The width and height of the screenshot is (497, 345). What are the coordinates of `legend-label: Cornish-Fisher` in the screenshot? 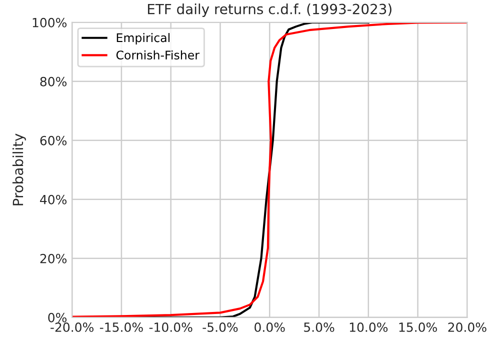 It's located at (158, 55).